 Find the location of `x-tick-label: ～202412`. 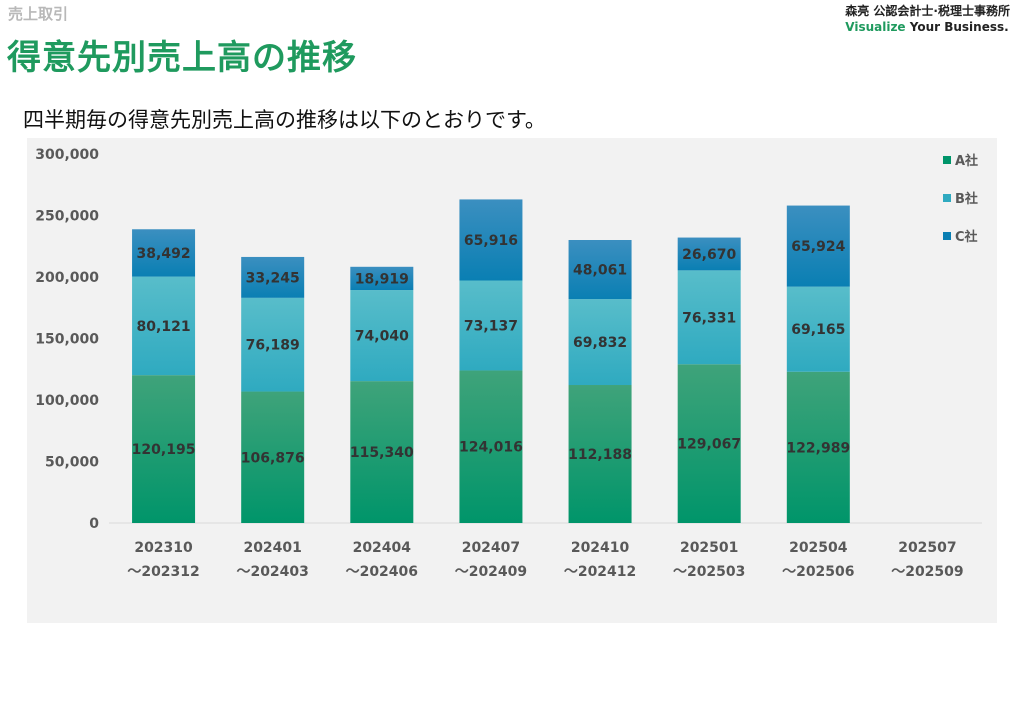

x-tick-label: ～202412 is located at coordinates (600, 572).